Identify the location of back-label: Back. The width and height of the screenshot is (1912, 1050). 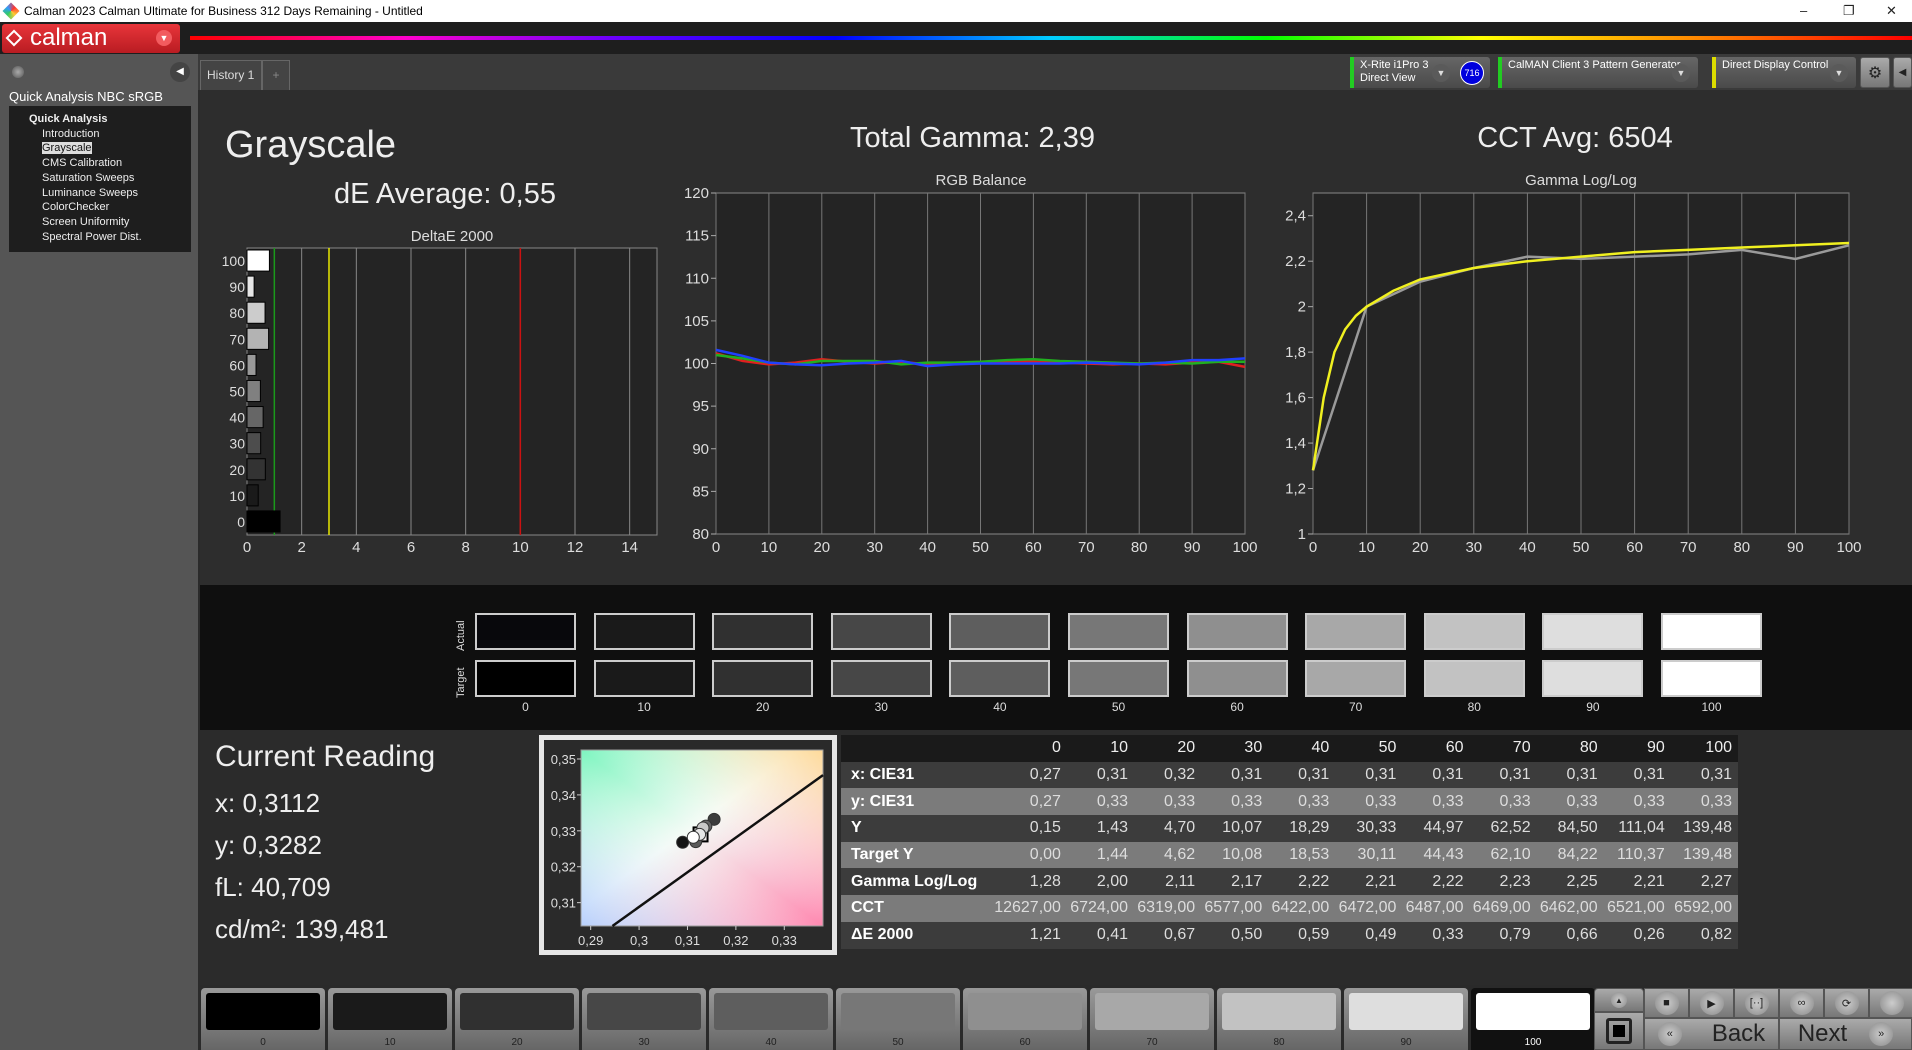
(1738, 1033).